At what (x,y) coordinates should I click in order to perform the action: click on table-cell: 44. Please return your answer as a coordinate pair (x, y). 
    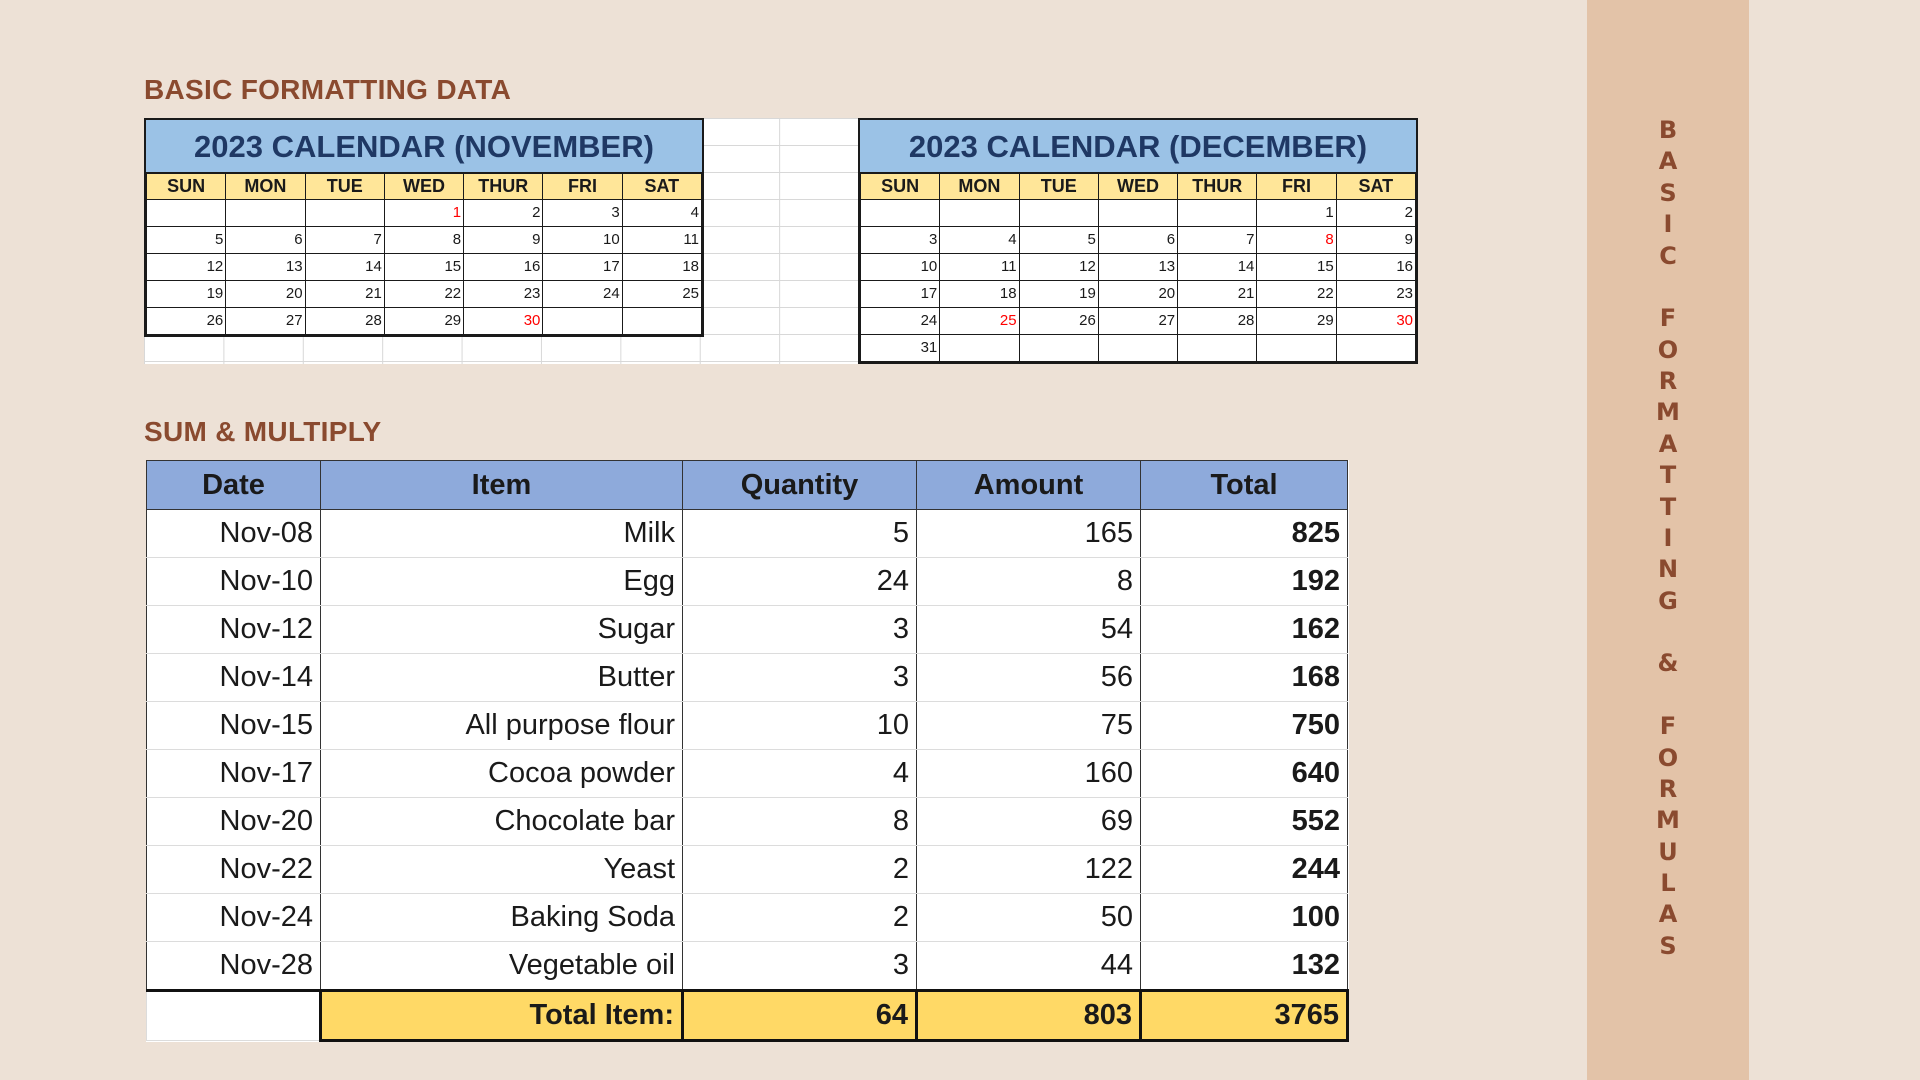
    Looking at the image, I should click on (1028, 966).